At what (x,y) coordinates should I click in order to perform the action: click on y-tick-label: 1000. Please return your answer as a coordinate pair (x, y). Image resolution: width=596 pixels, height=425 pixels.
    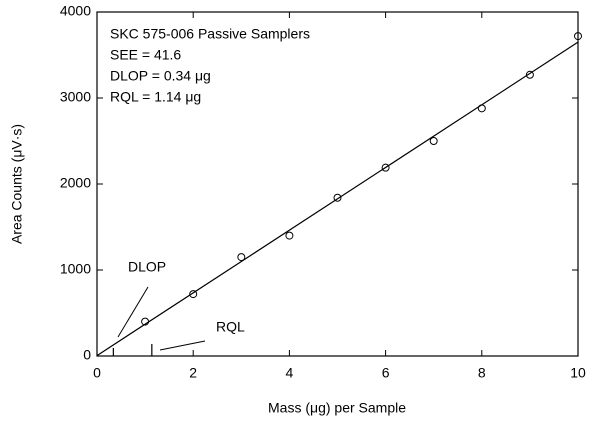
    Looking at the image, I should click on (75, 269).